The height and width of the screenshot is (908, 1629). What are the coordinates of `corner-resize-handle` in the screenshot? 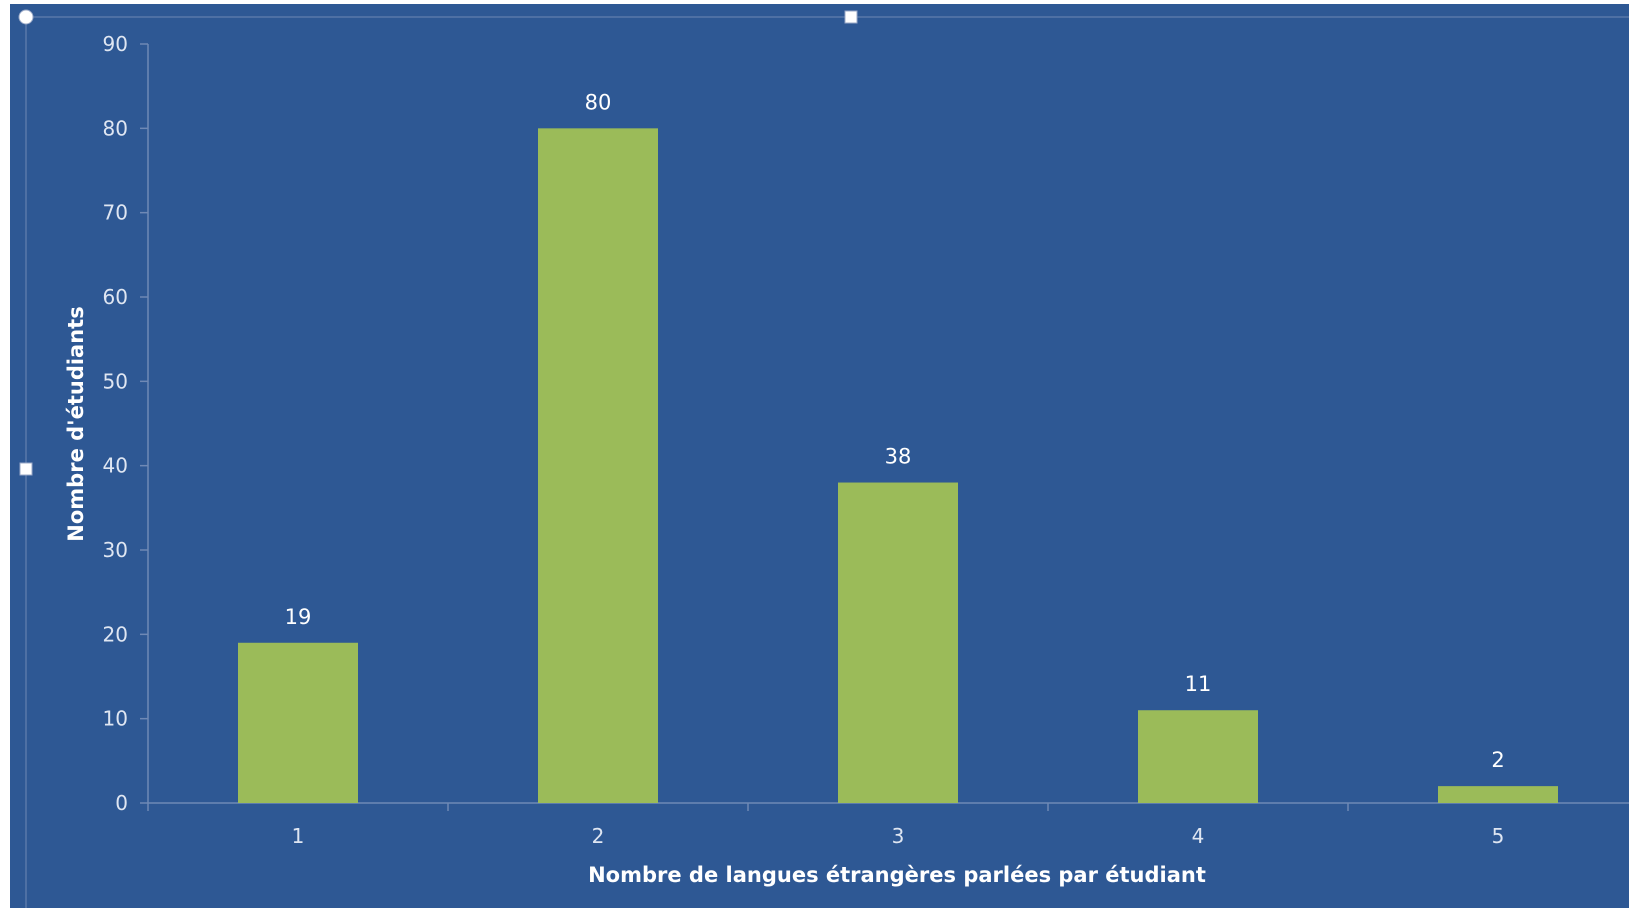 It's located at (26, 17).